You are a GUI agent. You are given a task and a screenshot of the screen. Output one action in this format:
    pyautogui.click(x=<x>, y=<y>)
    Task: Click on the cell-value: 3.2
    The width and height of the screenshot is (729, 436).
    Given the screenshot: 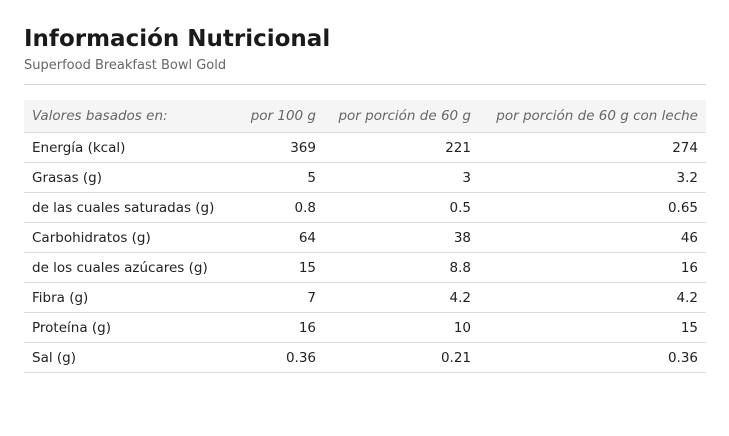 What is the action you would take?
    pyautogui.click(x=592, y=177)
    